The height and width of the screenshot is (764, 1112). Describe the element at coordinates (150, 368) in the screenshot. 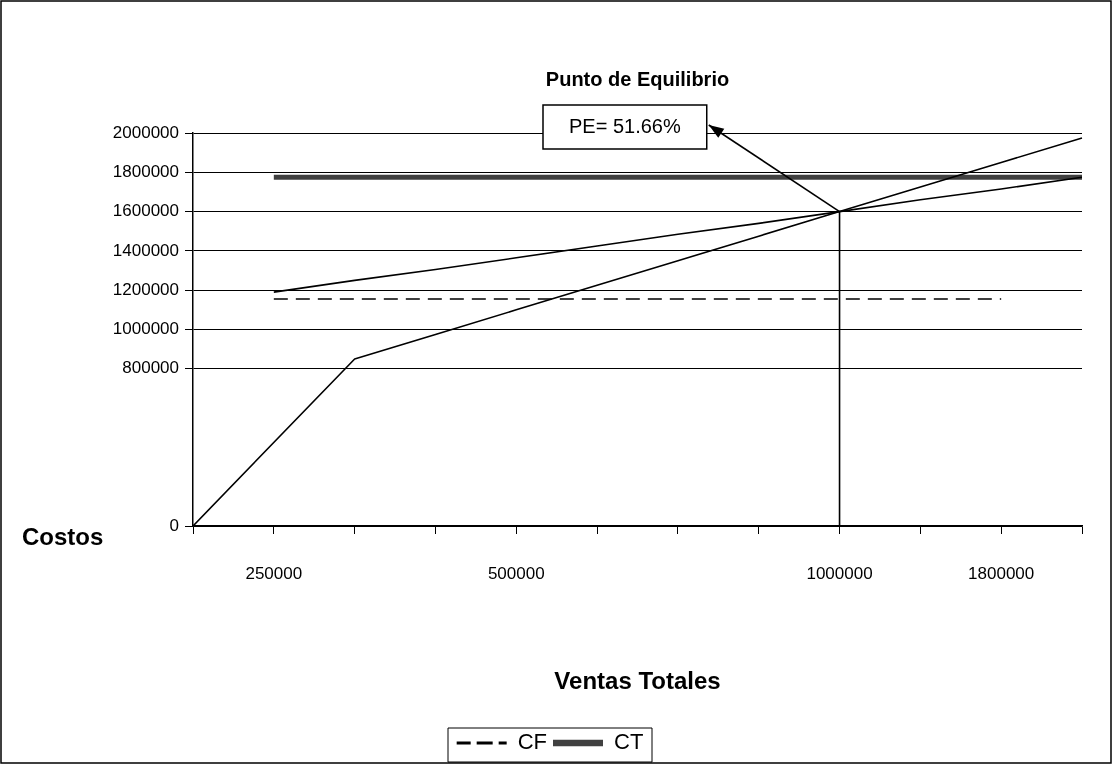

I see `y-tick-label: 800000` at that location.